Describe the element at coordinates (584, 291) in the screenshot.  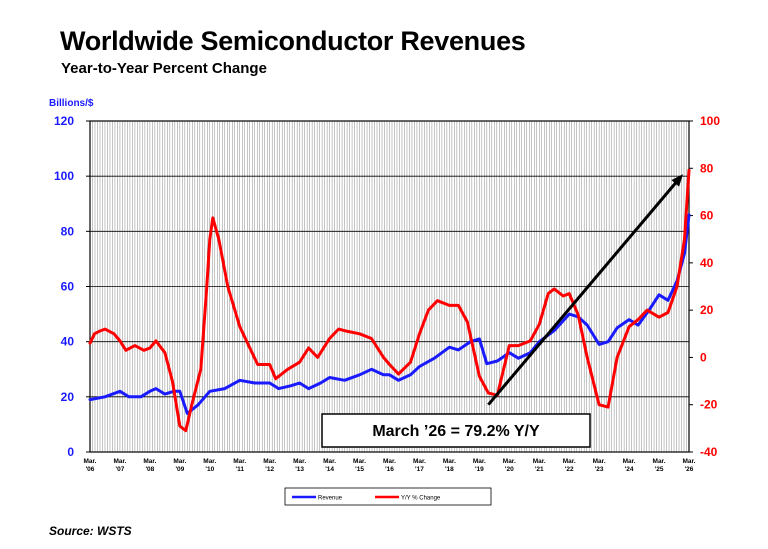
I see `annotation-arrow-line` at that location.